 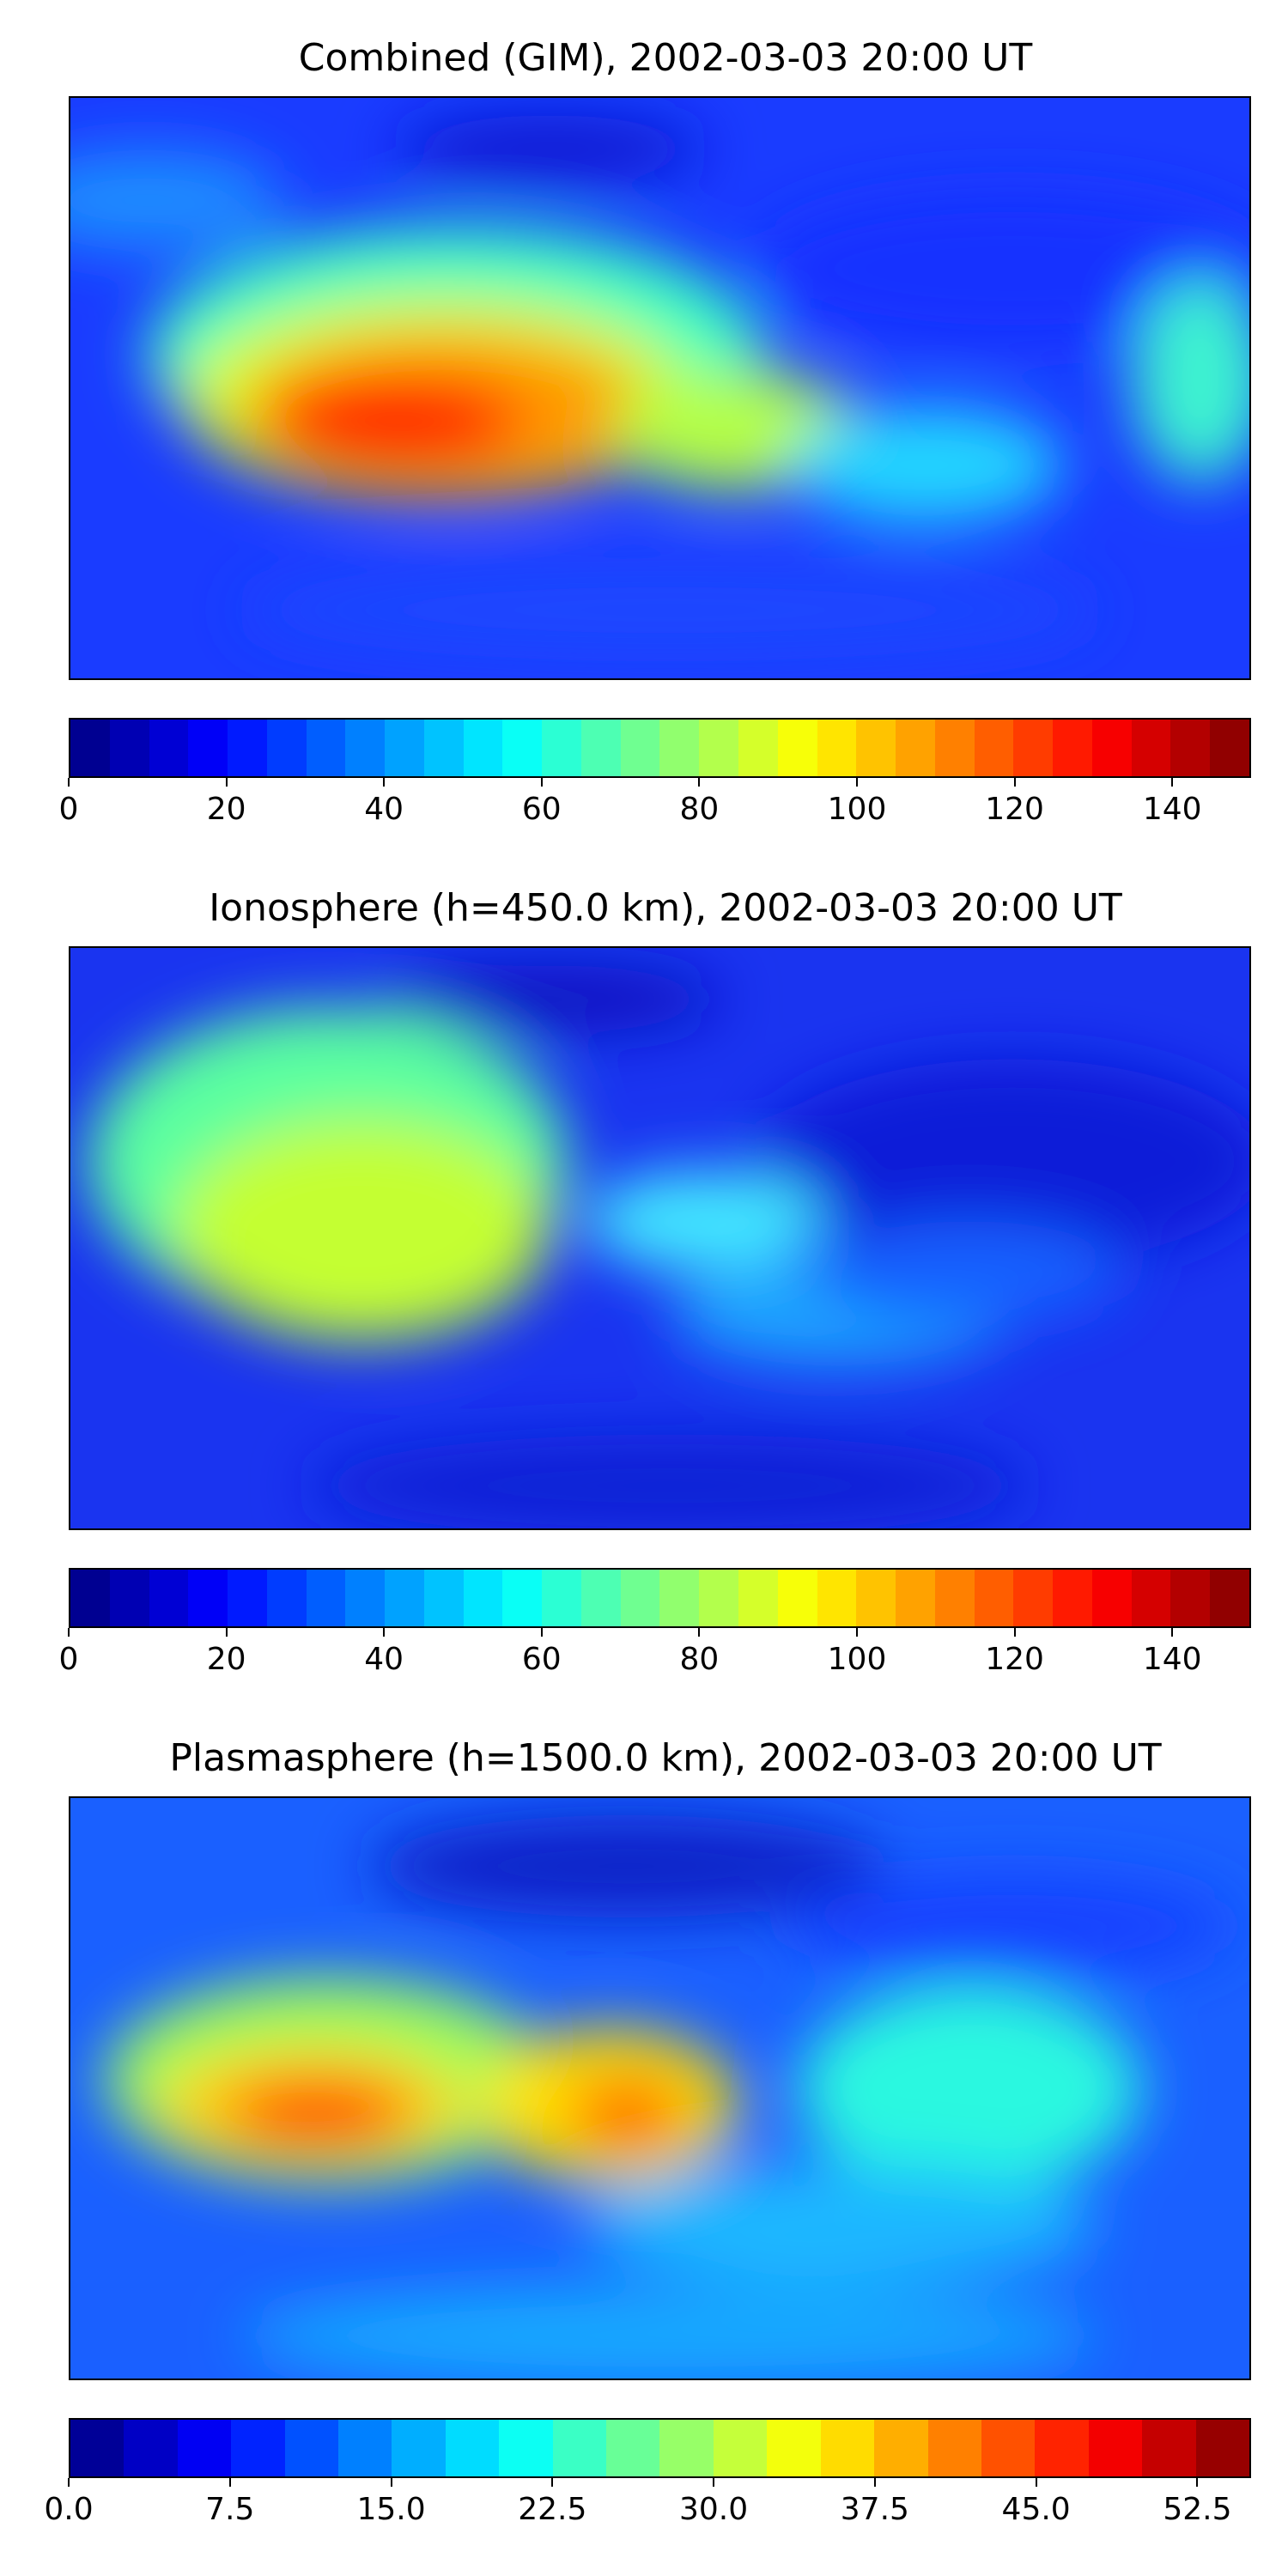 What do you see at coordinates (655, 1654) in the screenshot?
I see `colorbar-ticks-ionosphere: 0 20 40 60 80 100 120 140` at bounding box center [655, 1654].